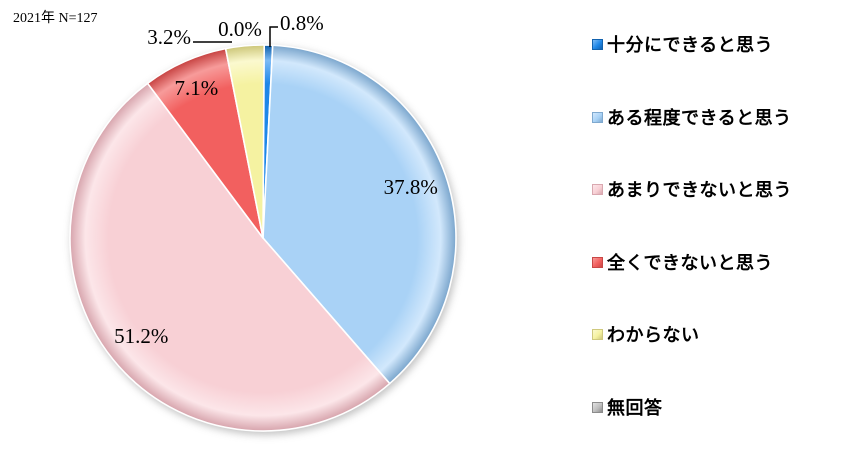 This screenshot has height=468, width=860. What do you see at coordinates (197, 88) in the screenshot?
I see `pct-label-3: 7.1%` at bounding box center [197, 88].